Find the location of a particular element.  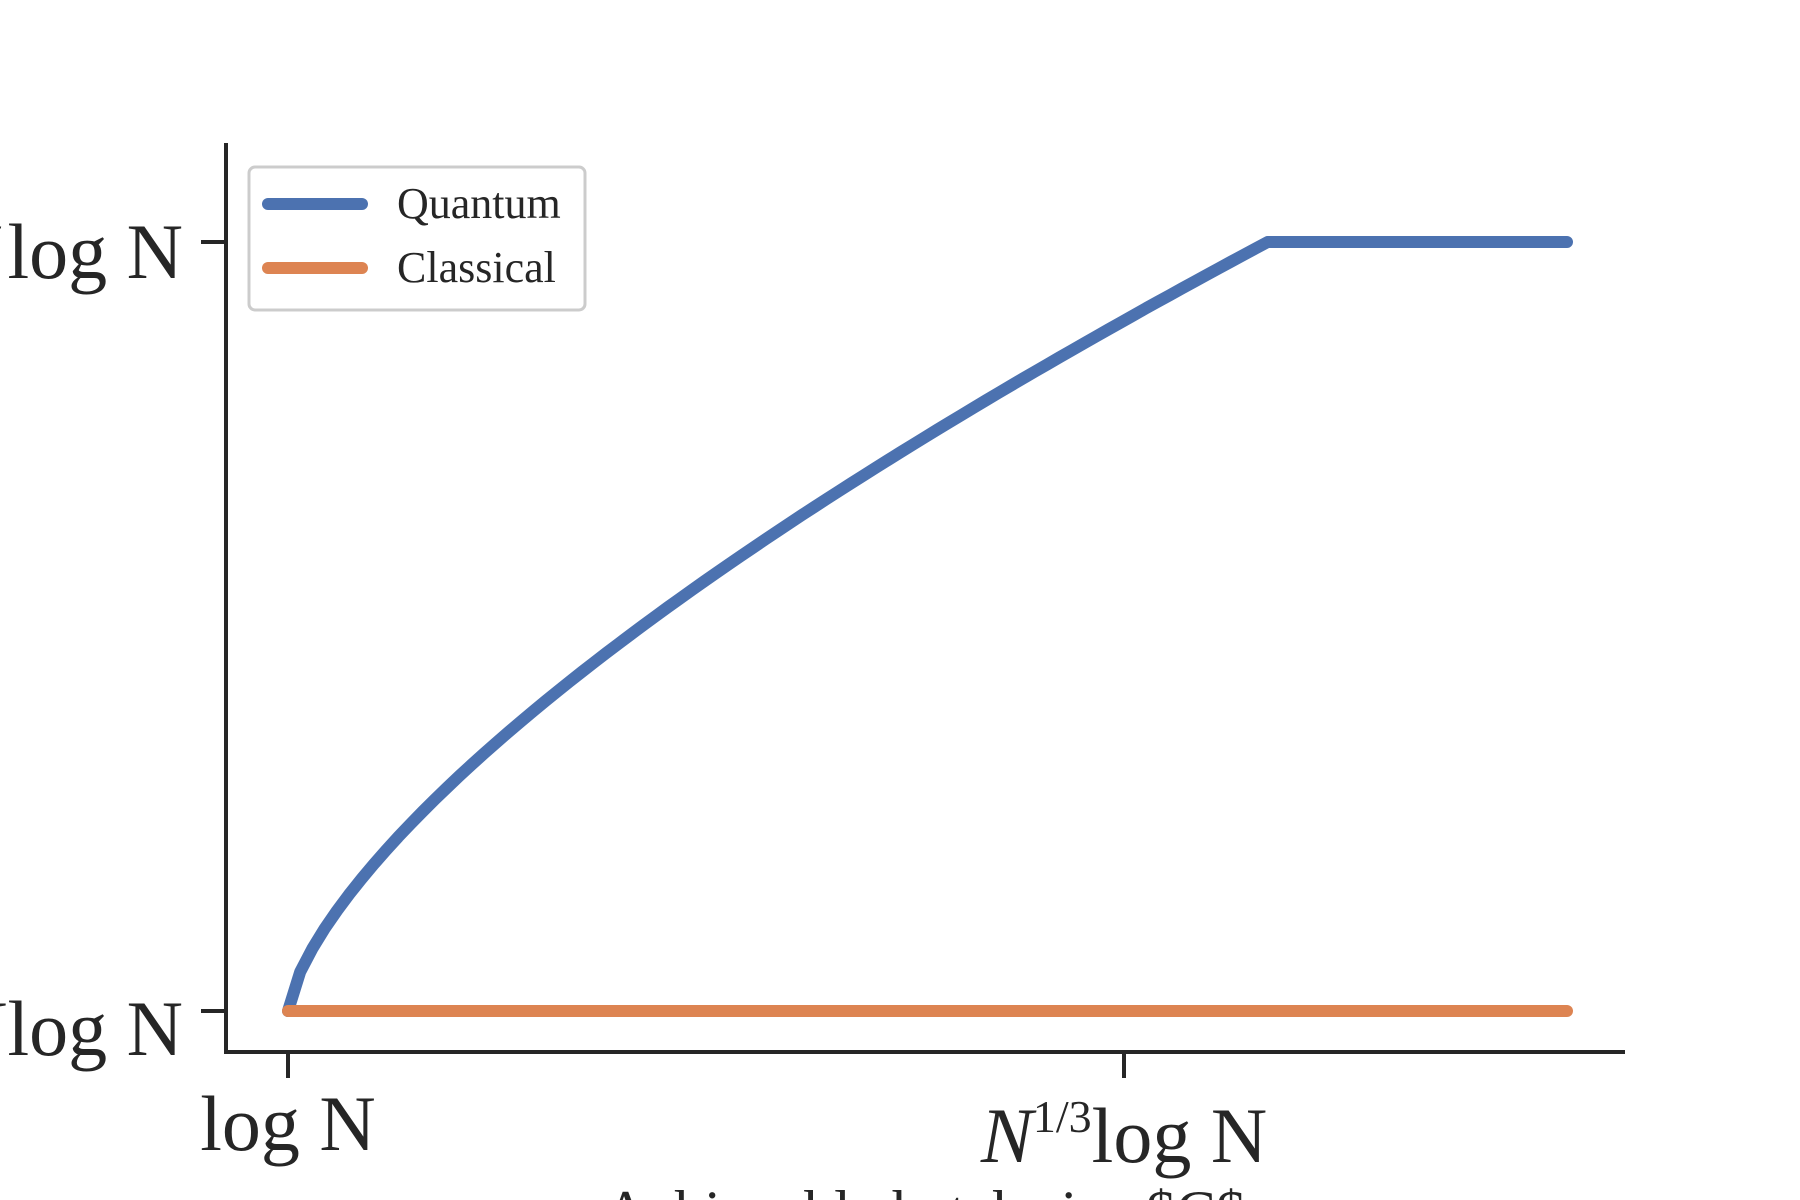

x-tick-label-right: N1/3log N is located at coordinates (1123, 1135).